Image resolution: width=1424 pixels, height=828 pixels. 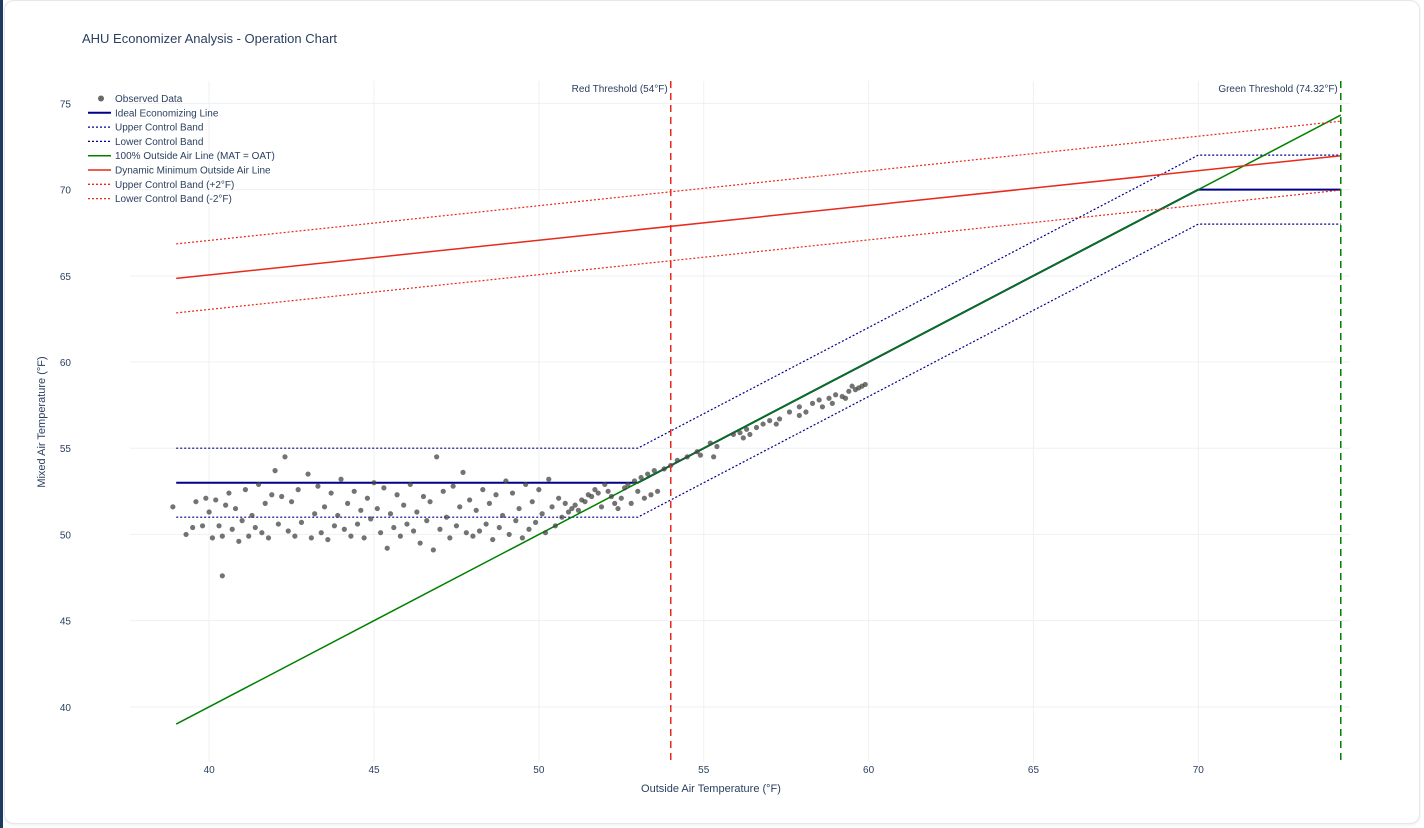 I want to click on x-tick-label: 65, so click(x=1034, y=770).